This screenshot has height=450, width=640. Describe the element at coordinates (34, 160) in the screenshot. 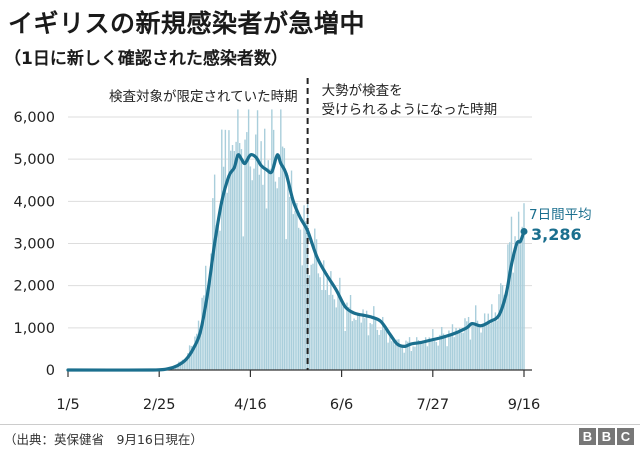

I see `y-tick-label: 5,000` at that location.